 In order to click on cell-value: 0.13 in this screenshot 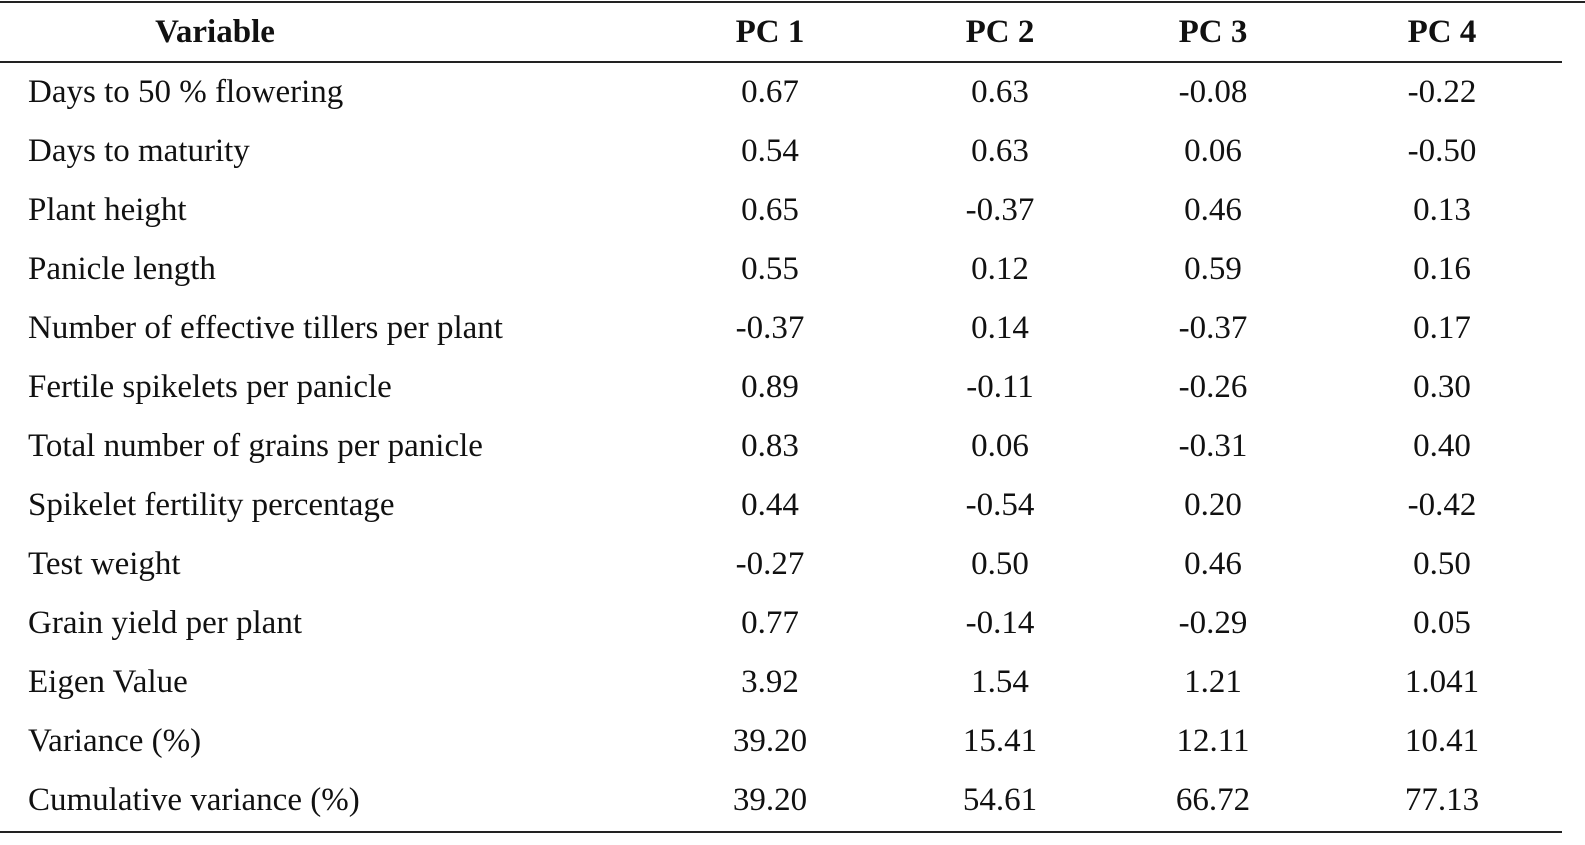, I will do `click(1442, 210)`.